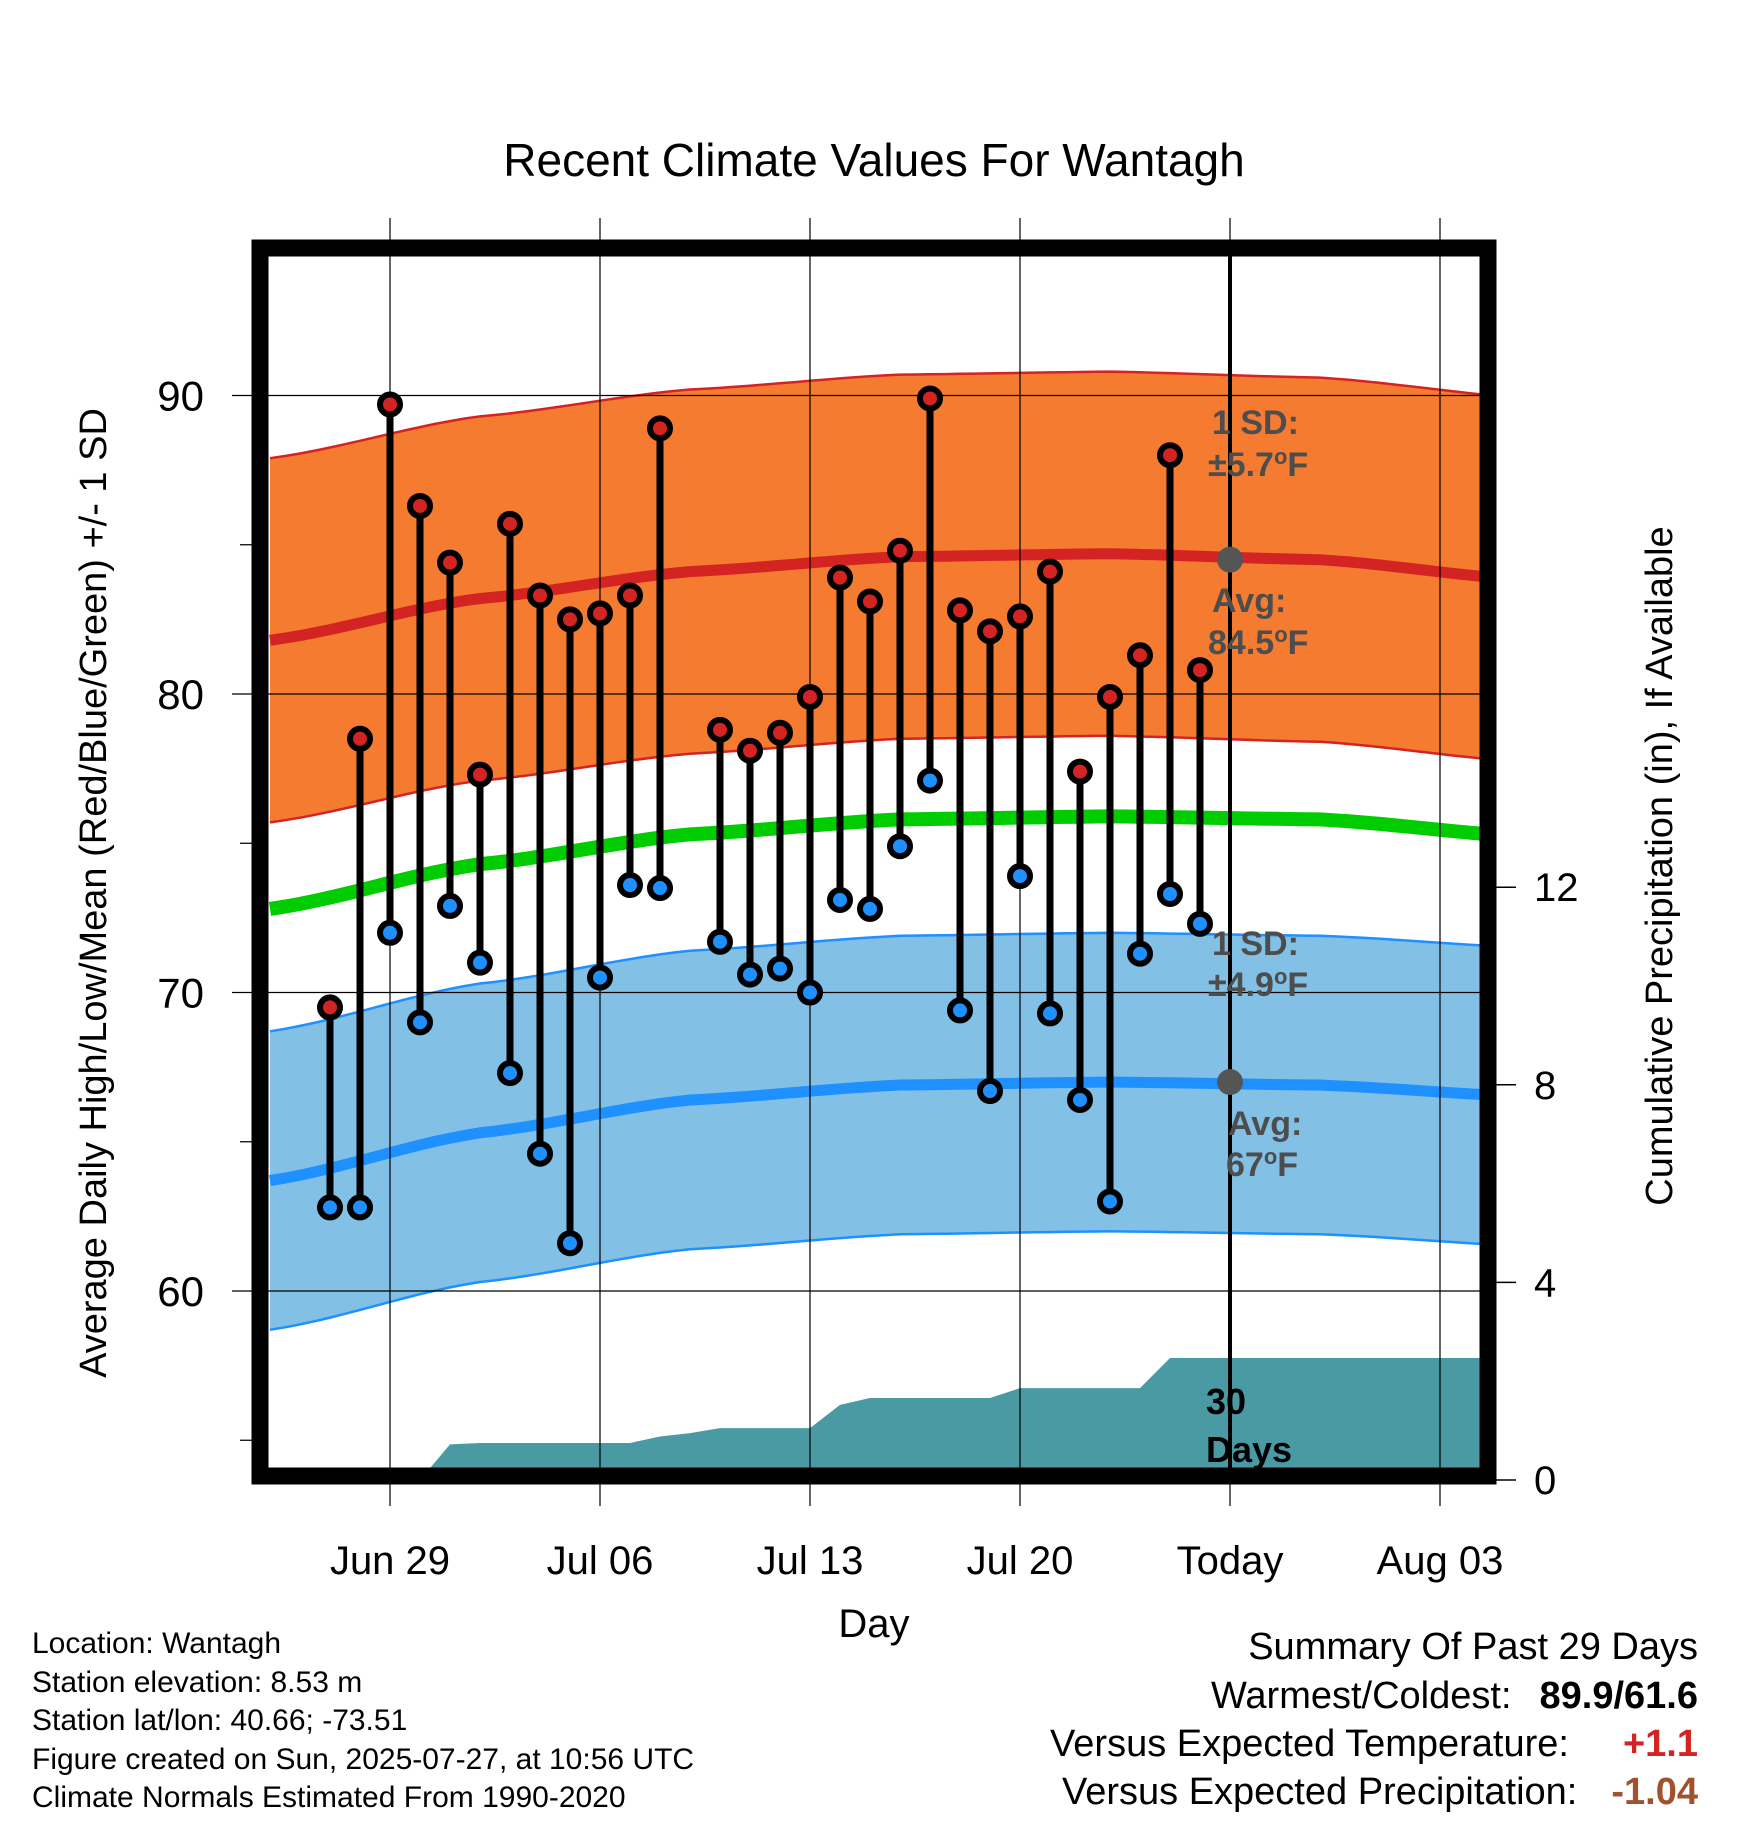 This screenshot has height=1828, width=1748. Describe the element at coordinates (1545, 1086) in the screenshot. I see `y-right-tick-label: 8` at that location.